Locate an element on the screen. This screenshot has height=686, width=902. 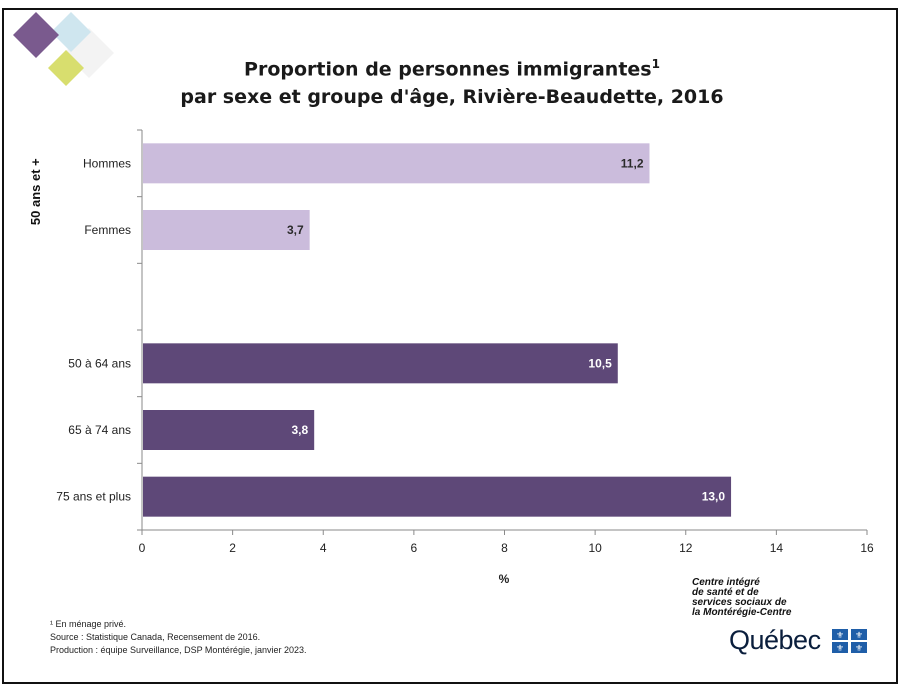
bar-data-label: 3,8 is located at coordinates (300, 430).